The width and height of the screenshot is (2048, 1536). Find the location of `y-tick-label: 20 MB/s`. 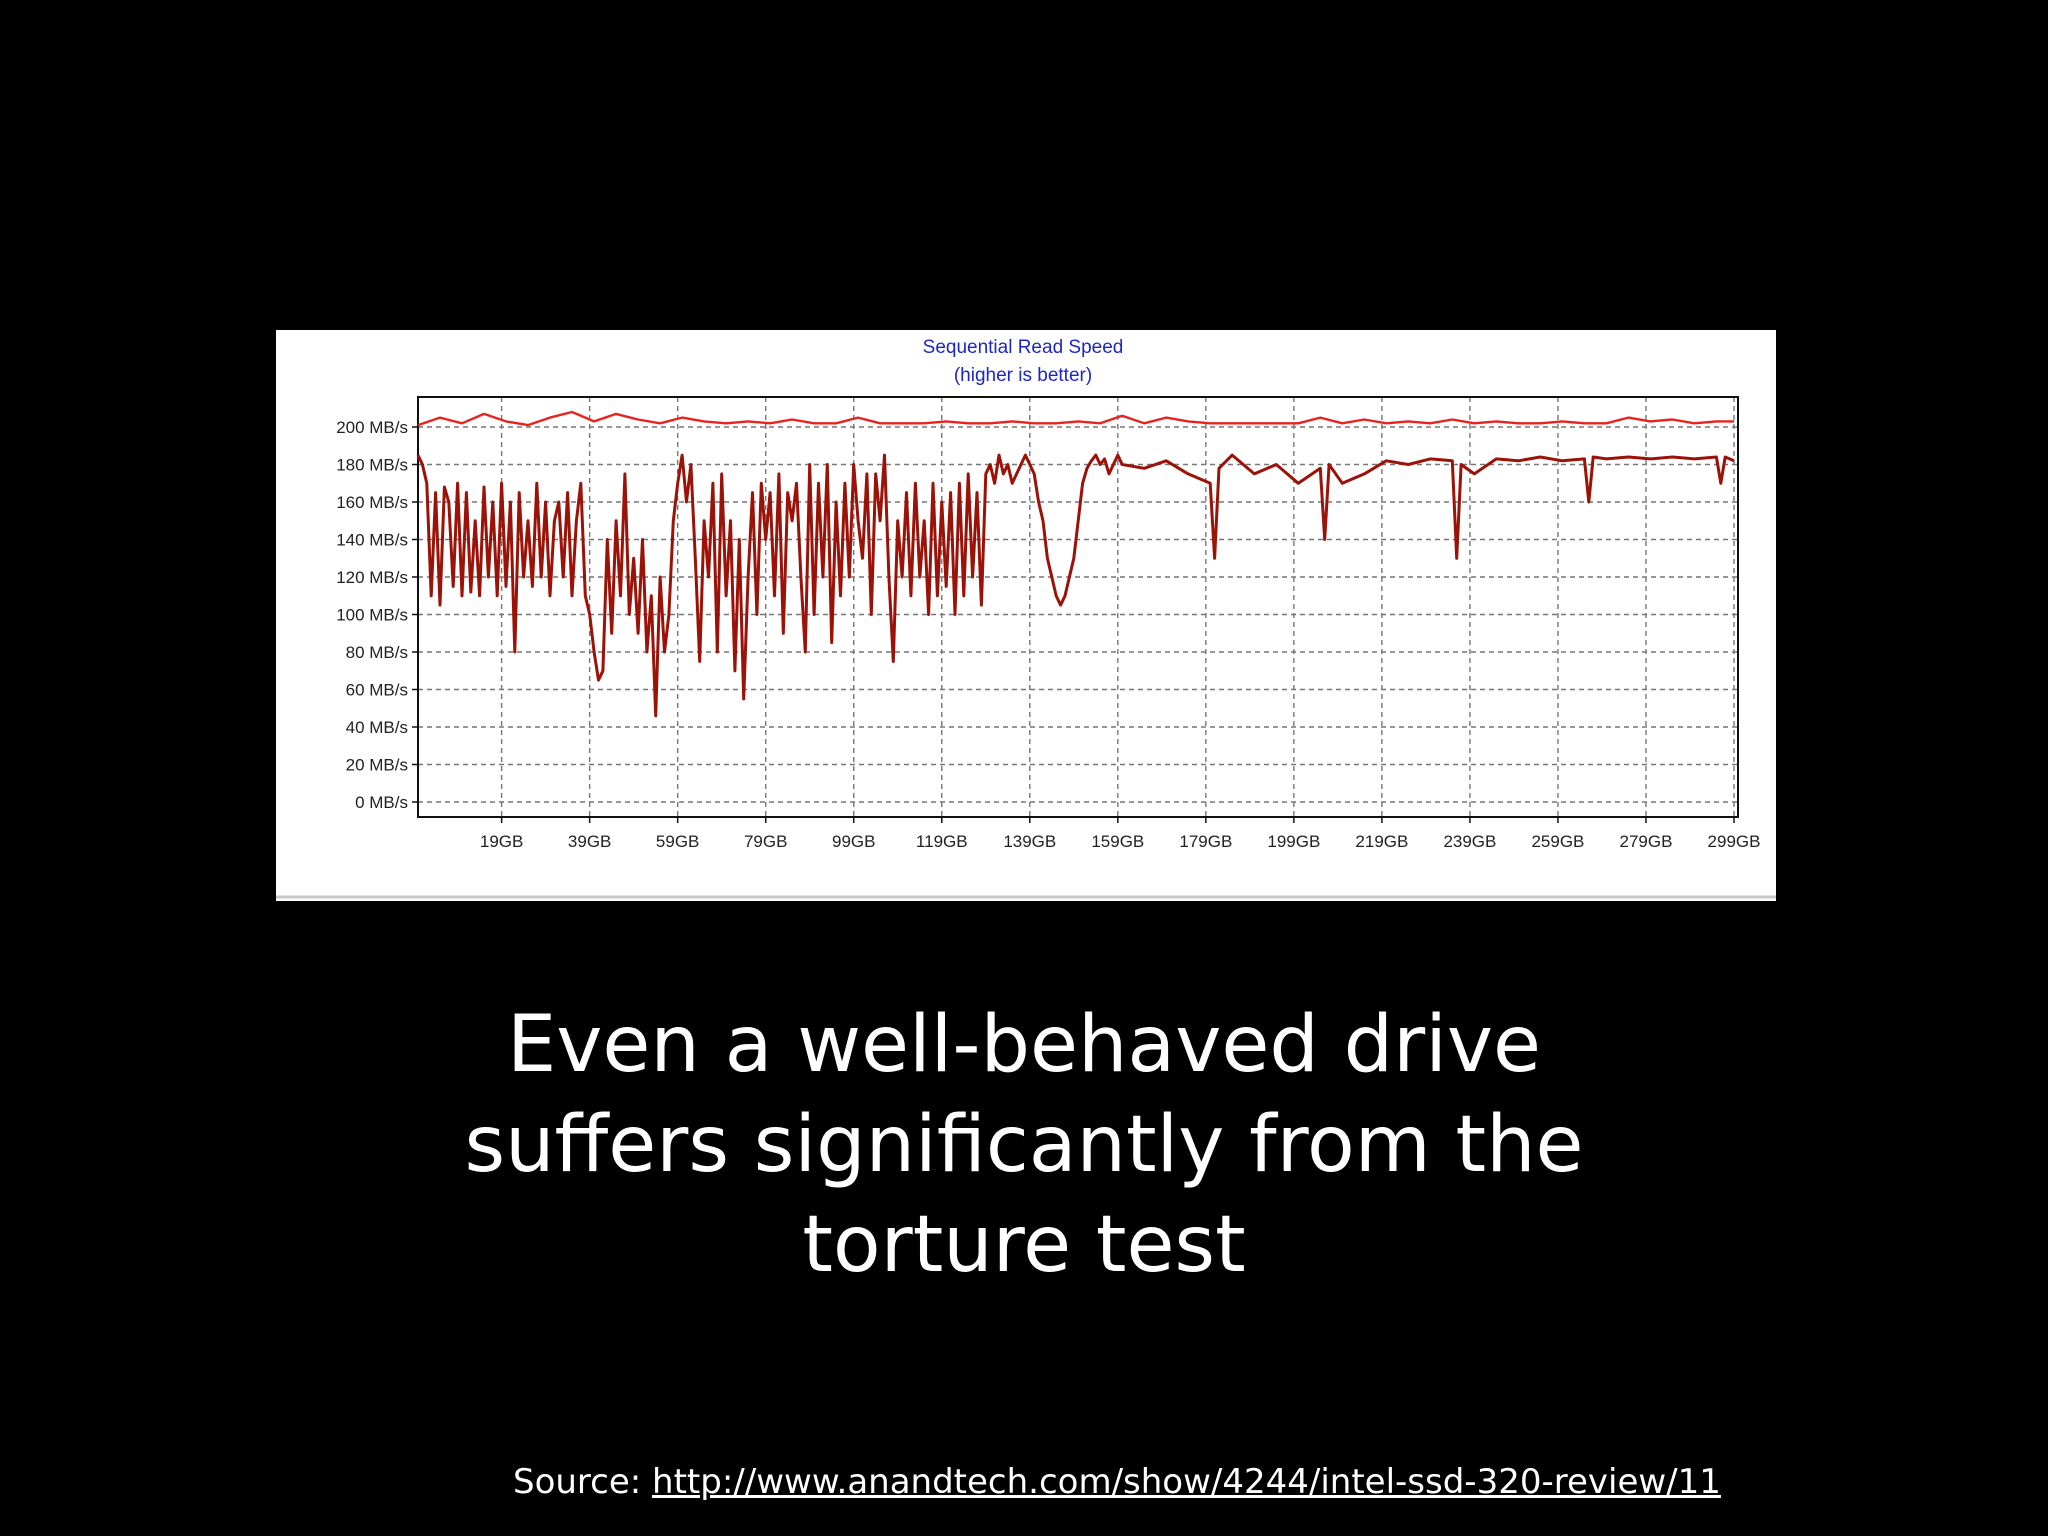

y-tick-label: 20 MB/s is located at coordinates (377, 765).